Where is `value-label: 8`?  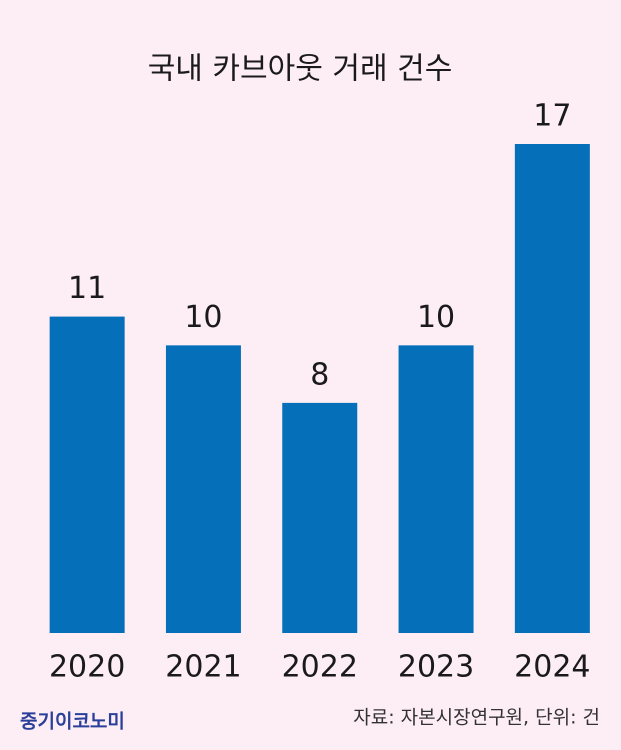 value-label: 8 is located at coordinates (319, 374).